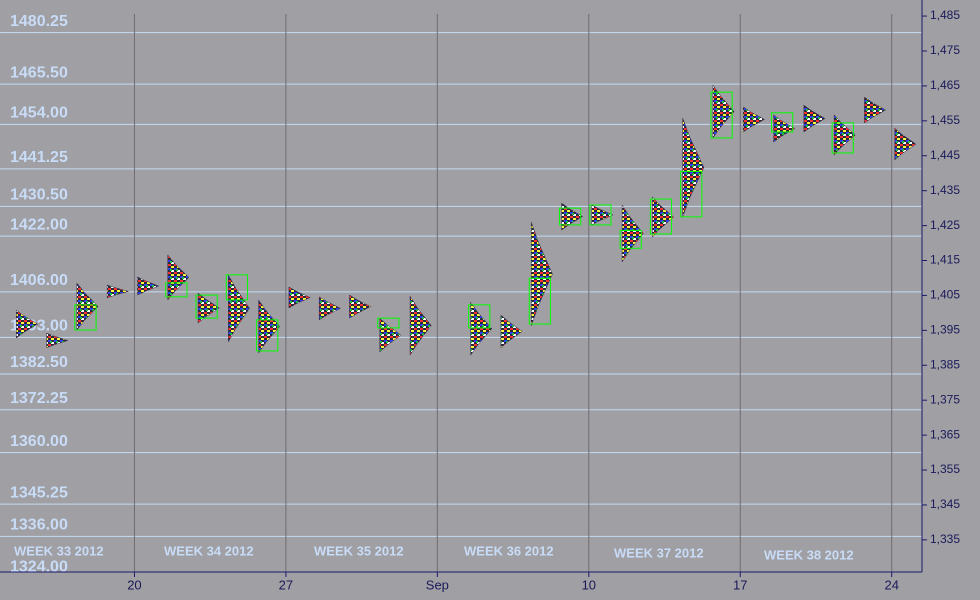 The image size is (980, 600). What do you see at coordinates (59, 550) in the screenshot?
I see `week-label: WEEK 33 2012` at bounding box center [59, 550].